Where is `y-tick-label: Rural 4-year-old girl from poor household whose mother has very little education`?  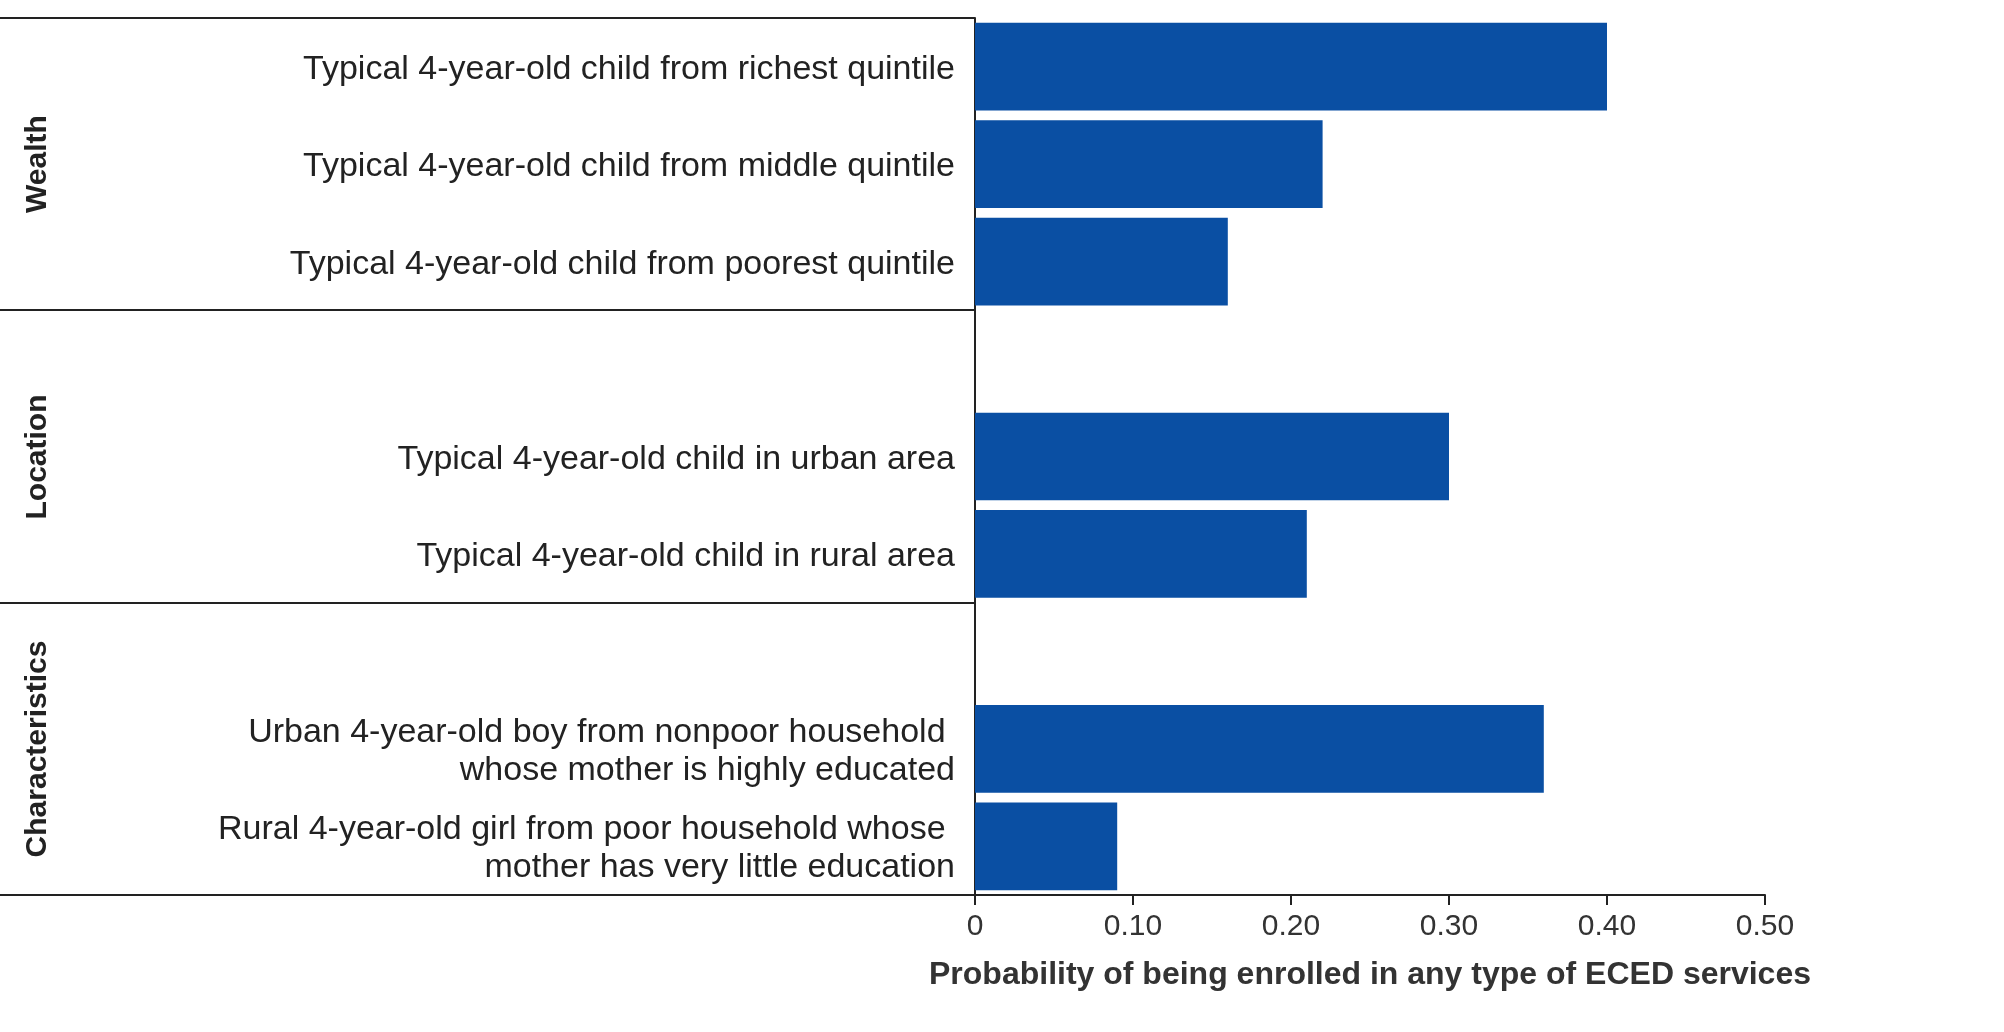 y-tick-label: Rural 4-year-old girl from poor household whose mother has very little education is located at coordinates (586, 846).